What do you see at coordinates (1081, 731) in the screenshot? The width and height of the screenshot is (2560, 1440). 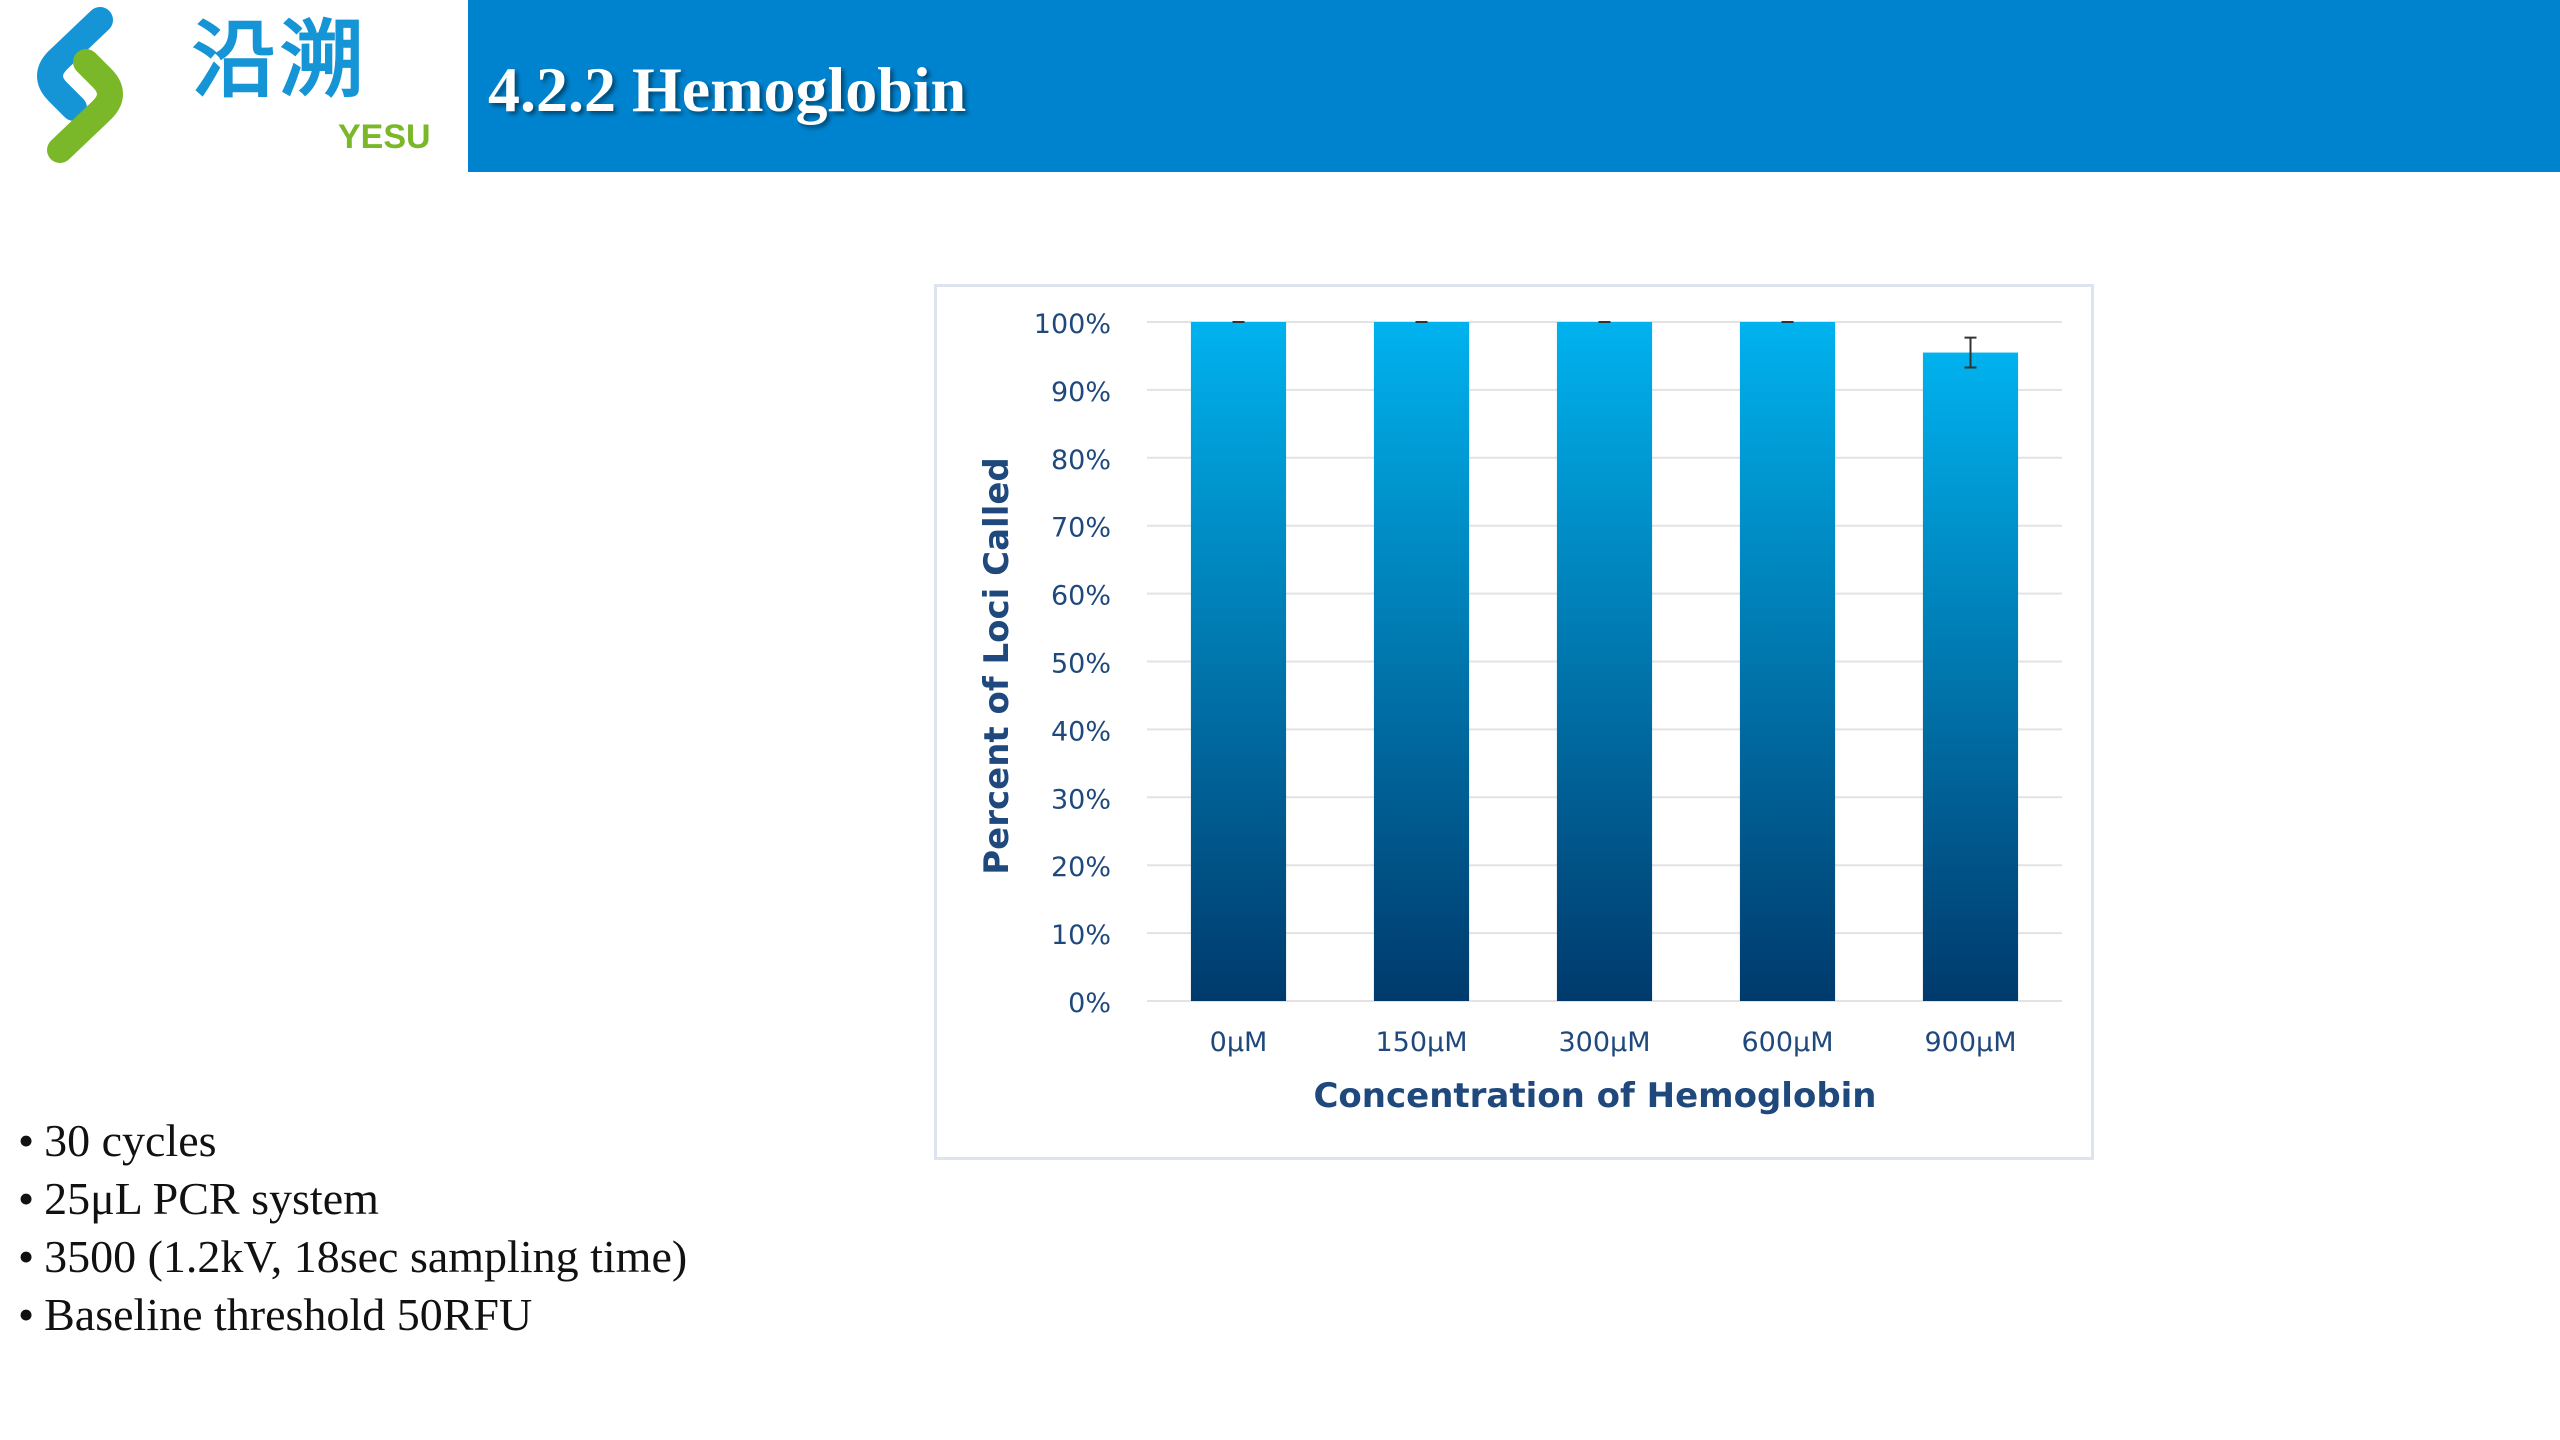 I see `y-tick-label: 40%` at bounding box center [1081, 731].